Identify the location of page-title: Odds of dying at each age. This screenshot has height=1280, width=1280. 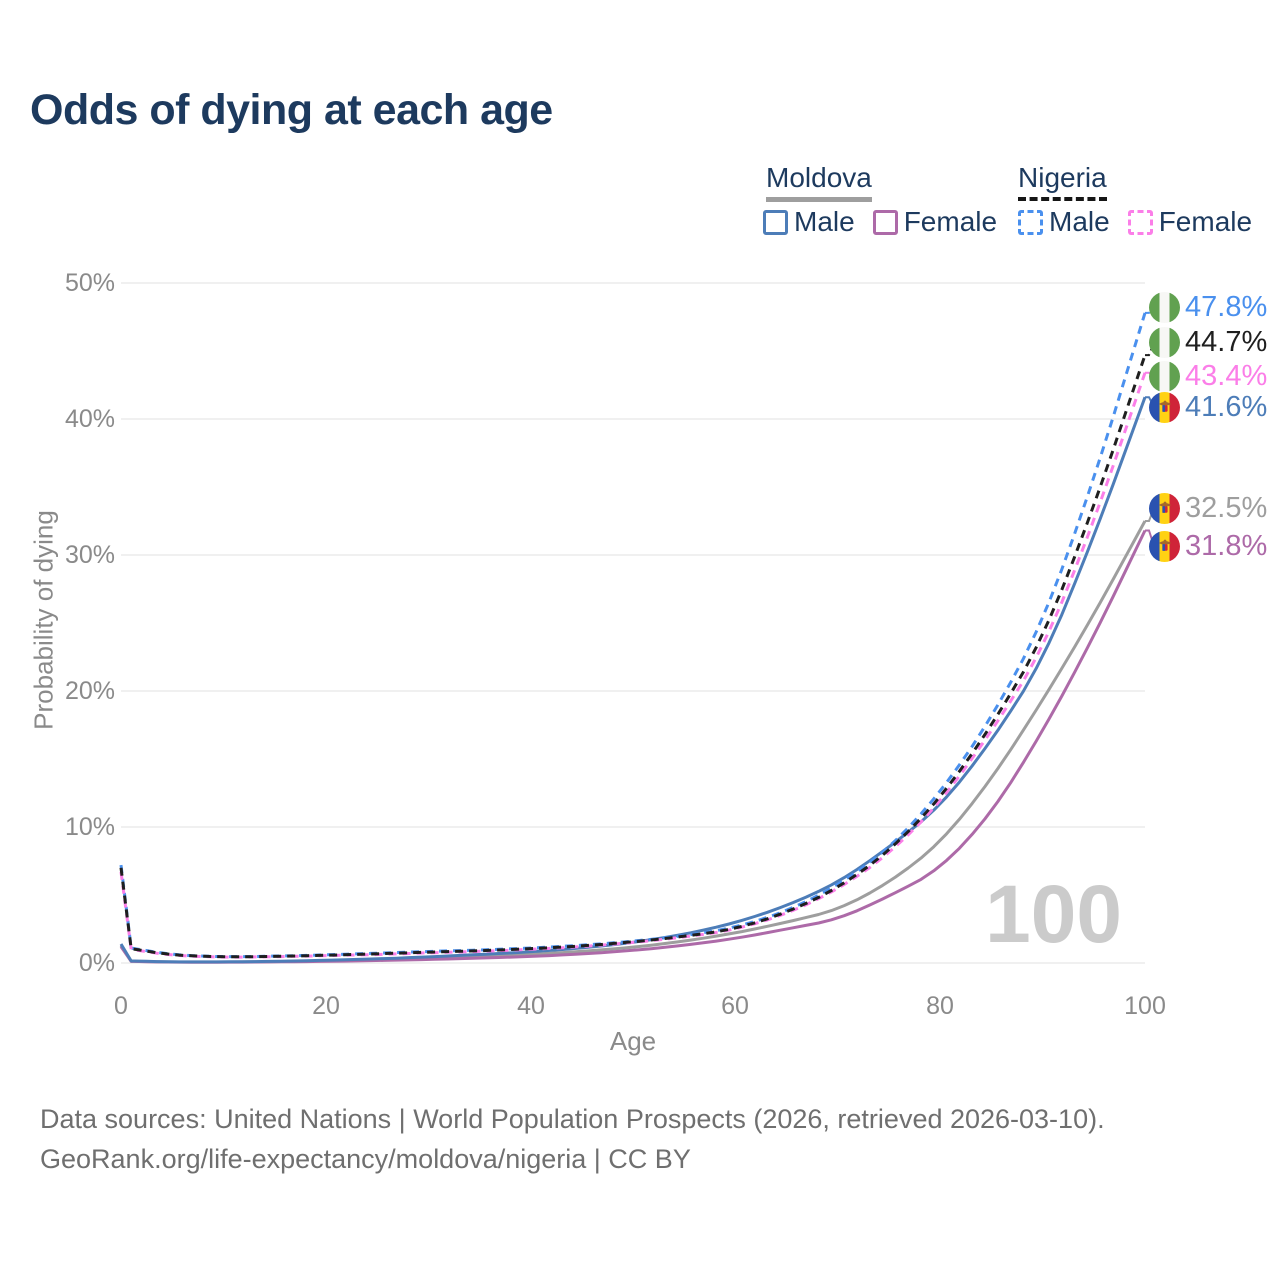
(291, 110).